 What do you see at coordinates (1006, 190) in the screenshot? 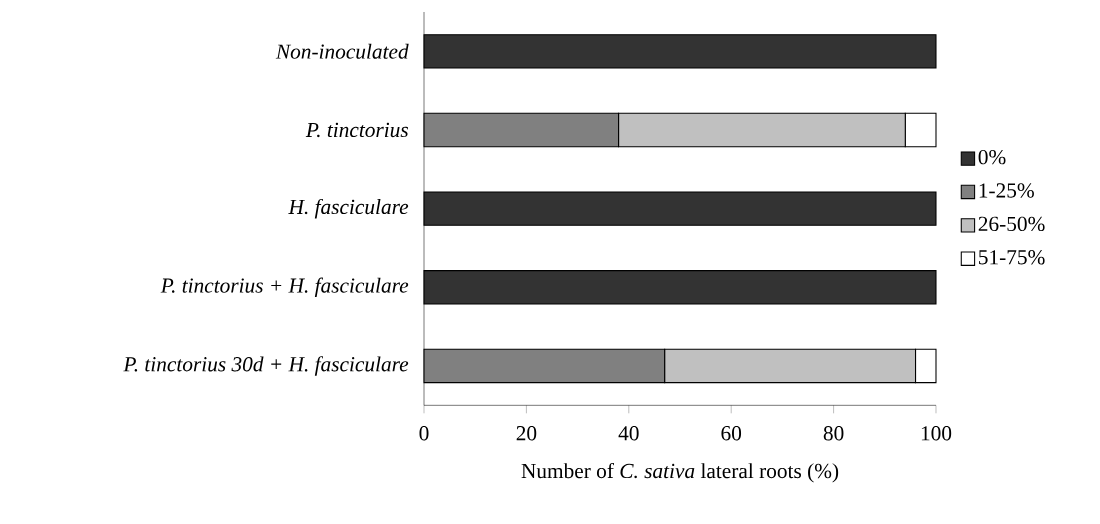
I see `legend-label: 1-25%` at bounding box center [1006, 190].